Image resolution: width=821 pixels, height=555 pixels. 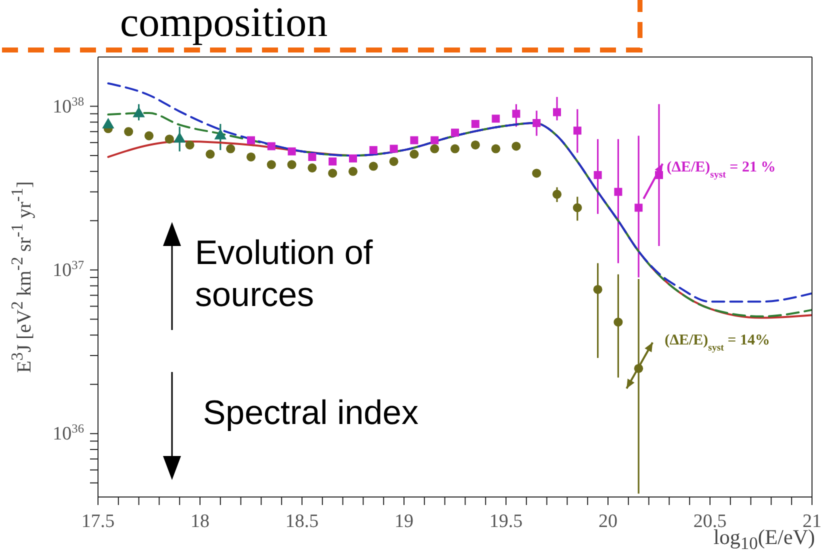 I want to click on annotation: (ΔE/E)$_{syst}$ = 21 %, so click(x=721, y=170).